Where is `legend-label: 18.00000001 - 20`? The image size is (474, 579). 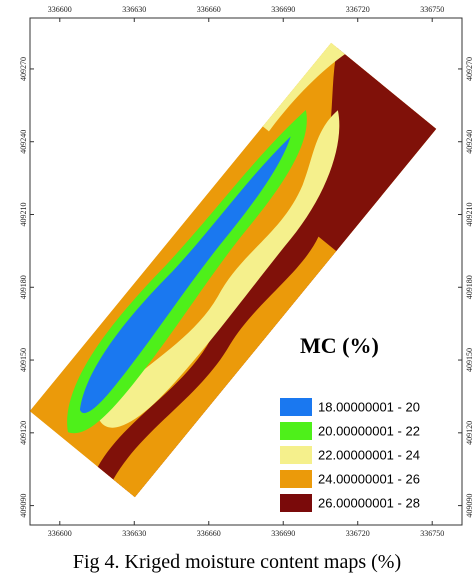 legend-label: 18.00000001 - 20 is located at coordinates (369, 406).